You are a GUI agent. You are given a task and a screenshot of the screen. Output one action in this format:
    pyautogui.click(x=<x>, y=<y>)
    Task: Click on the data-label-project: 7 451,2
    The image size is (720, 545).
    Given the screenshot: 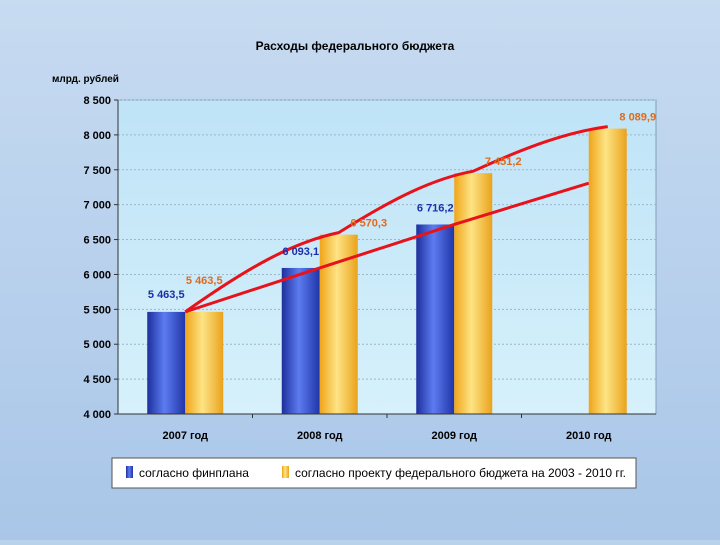 What is the action you would take?
    pyautogui.click(x=503, y=162)
    